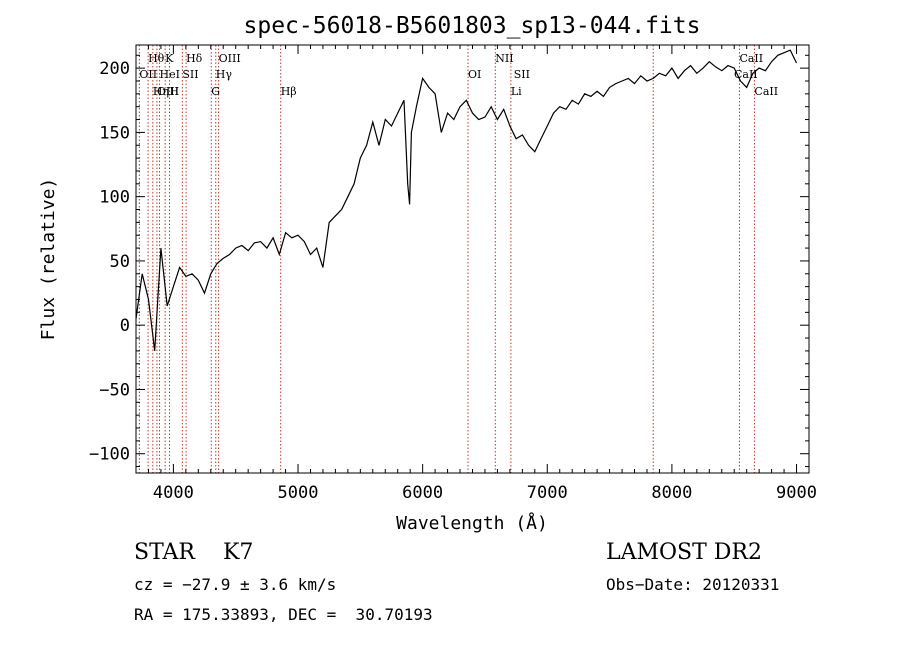  What do you see at coordinates (235, 584) in the screenshot?
I see `cz-label: cz = −27.9 ± 3.6 km/s` at bounding box center [235, 584].